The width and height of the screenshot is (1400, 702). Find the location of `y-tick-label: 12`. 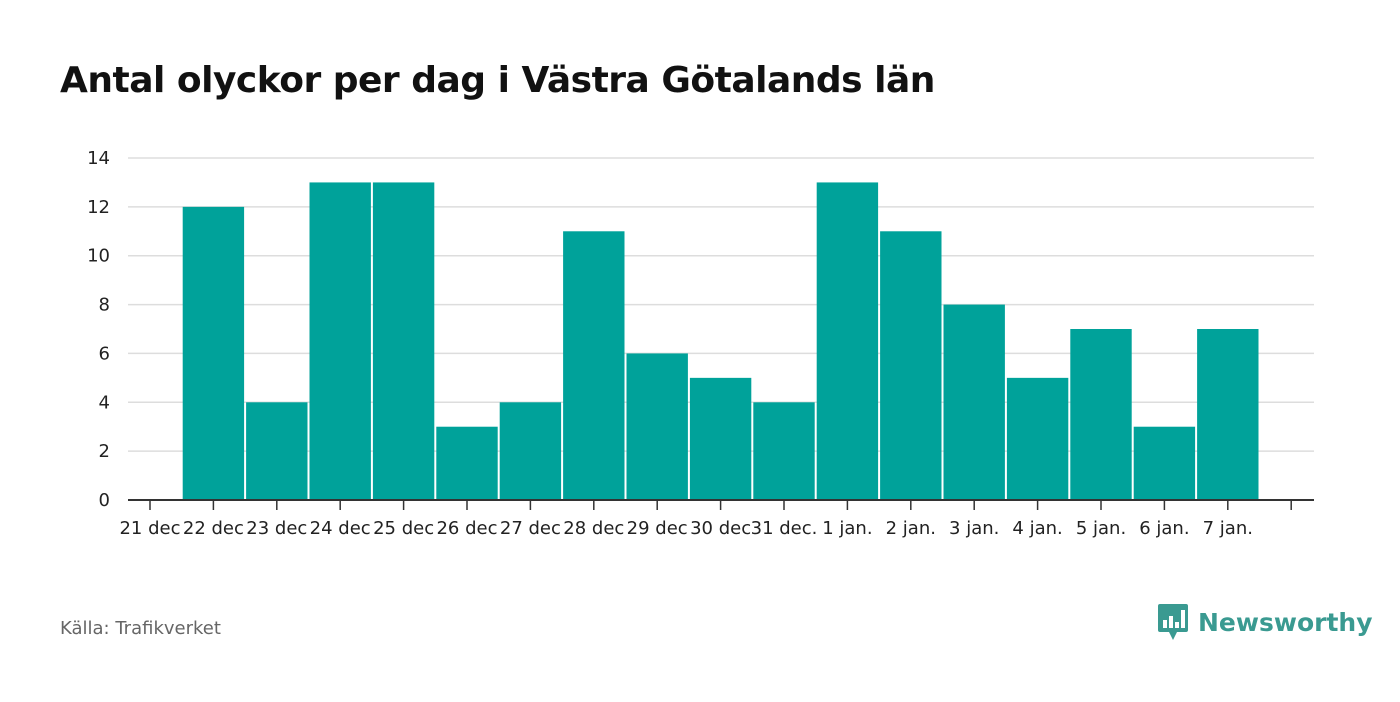

y-tick-label: 12 is located at coordinates (98, 207).